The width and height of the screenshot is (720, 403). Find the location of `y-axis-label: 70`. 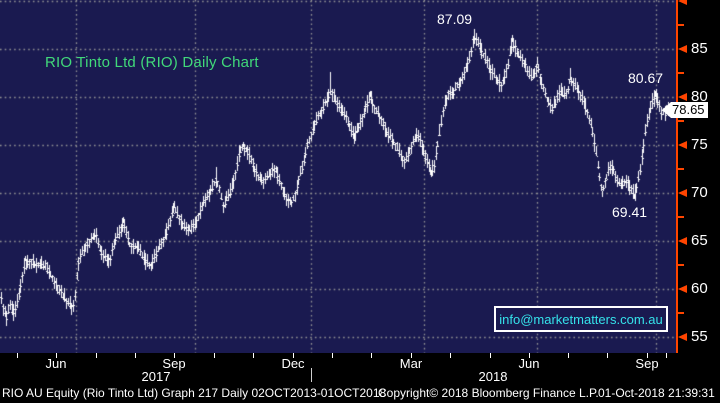

y-axis-label: 70 is located at coordinates (699, 192).